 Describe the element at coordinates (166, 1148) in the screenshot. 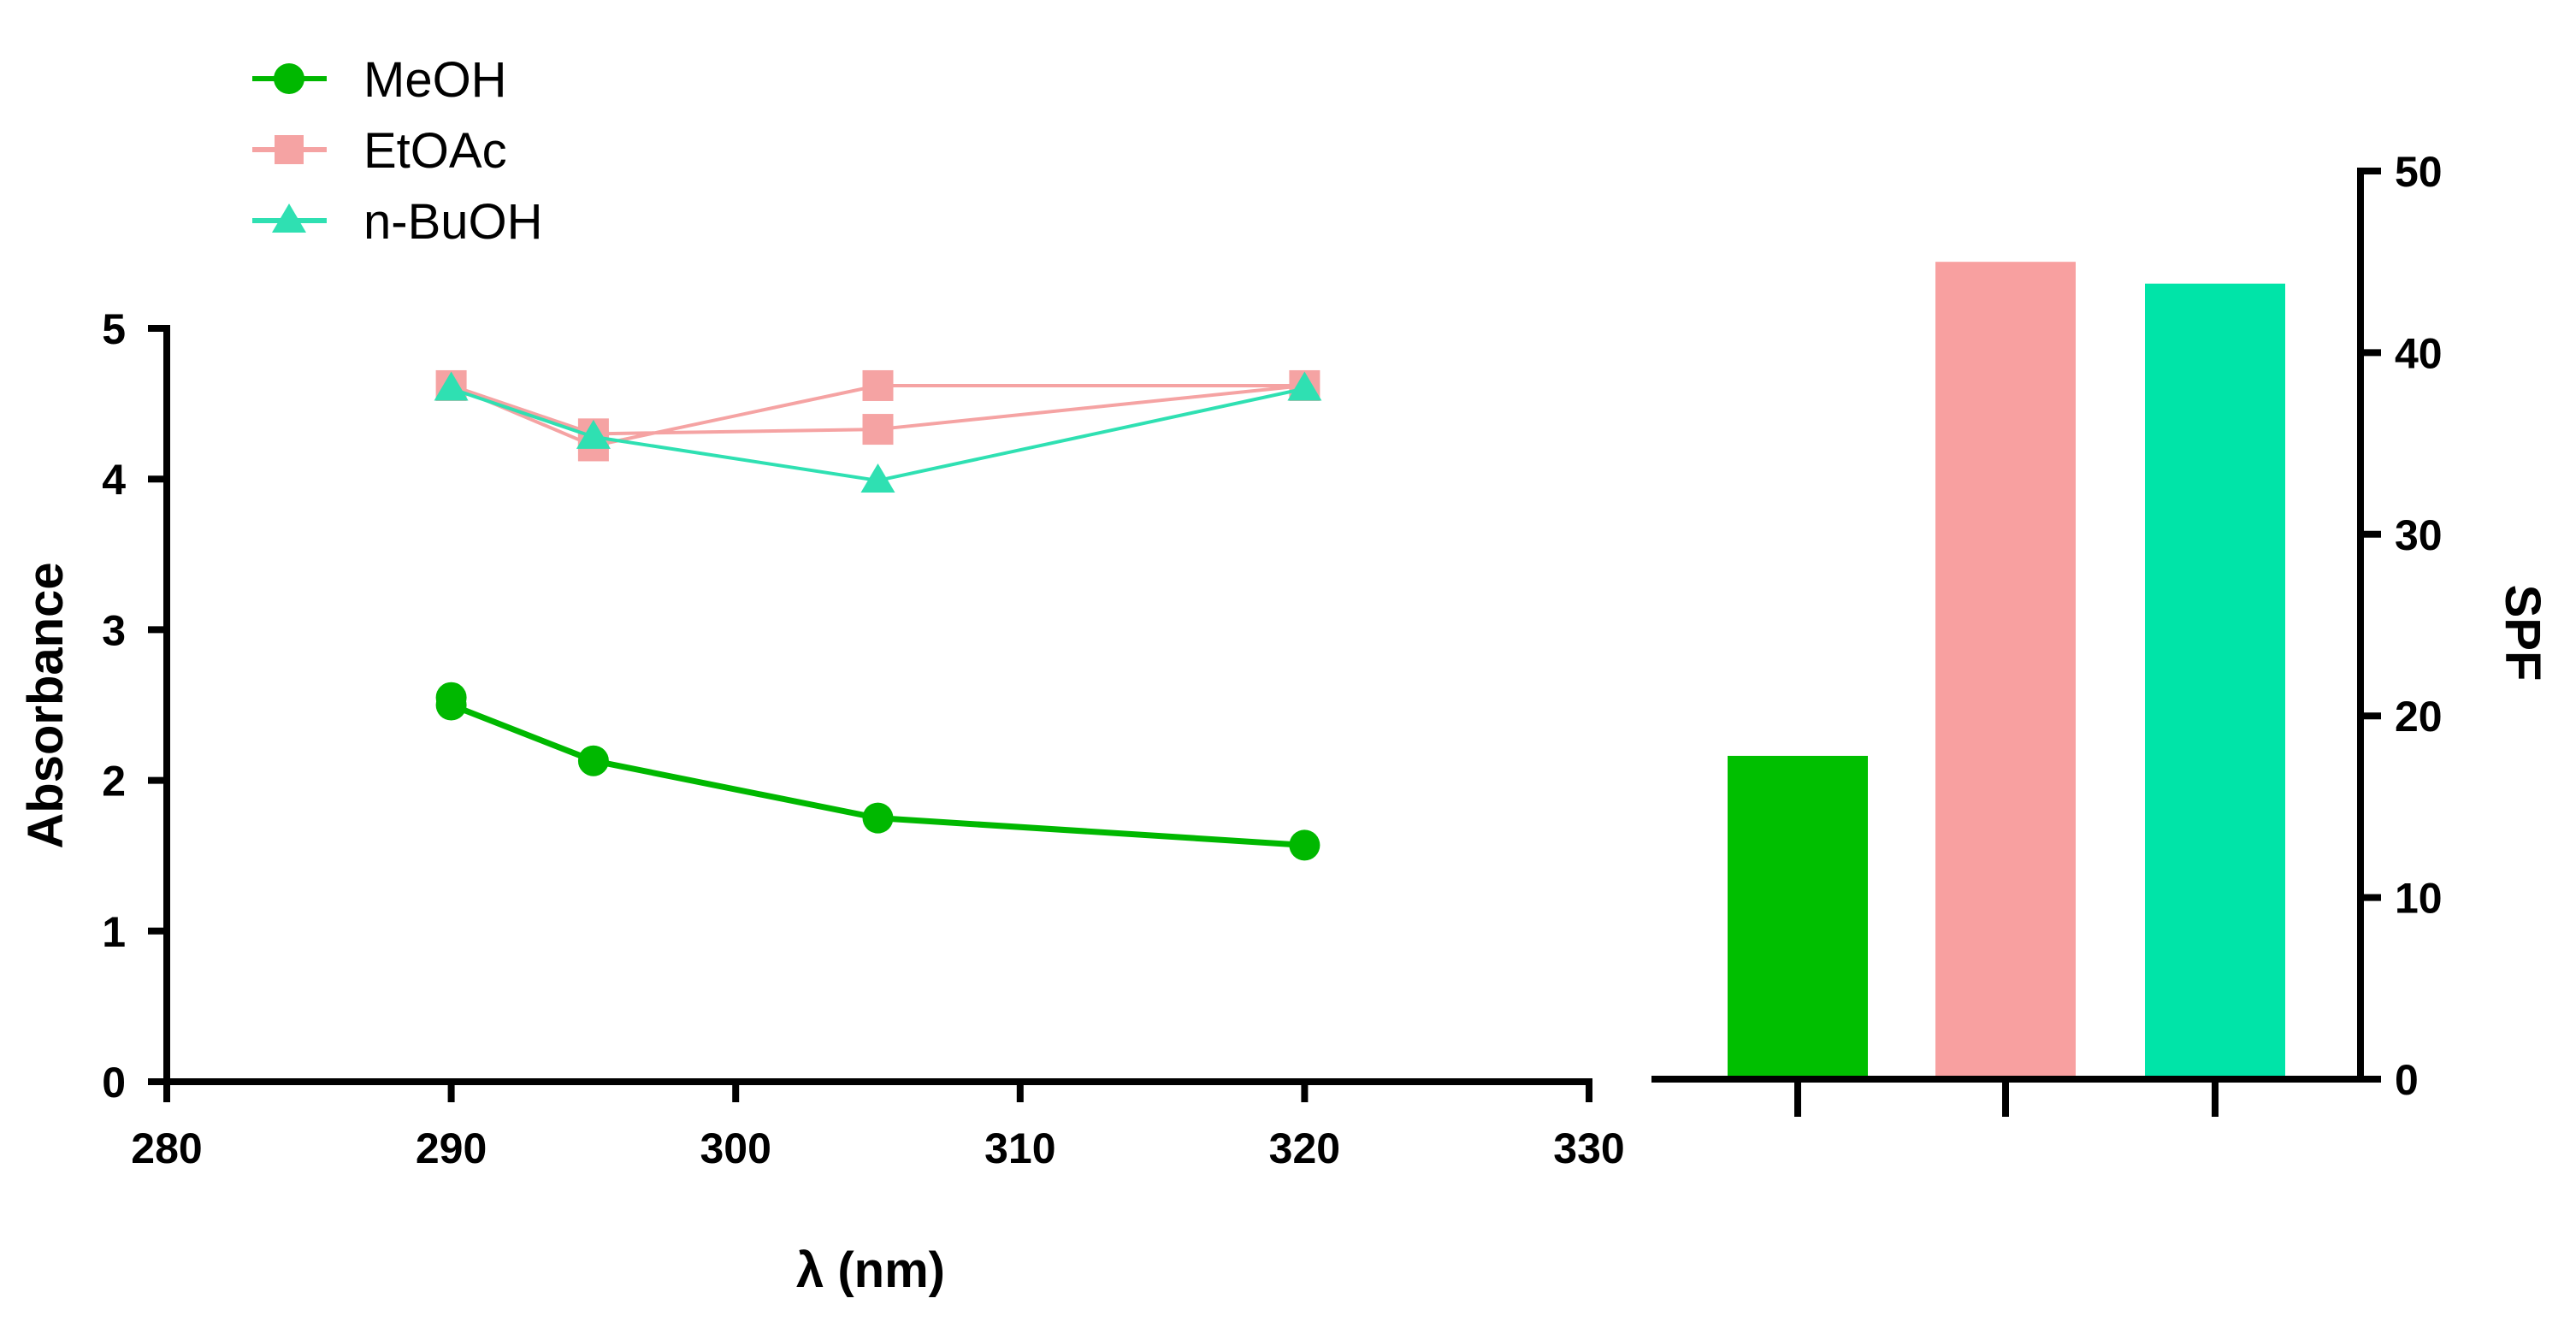

I see `line-x-tick-label: 280` at that location.